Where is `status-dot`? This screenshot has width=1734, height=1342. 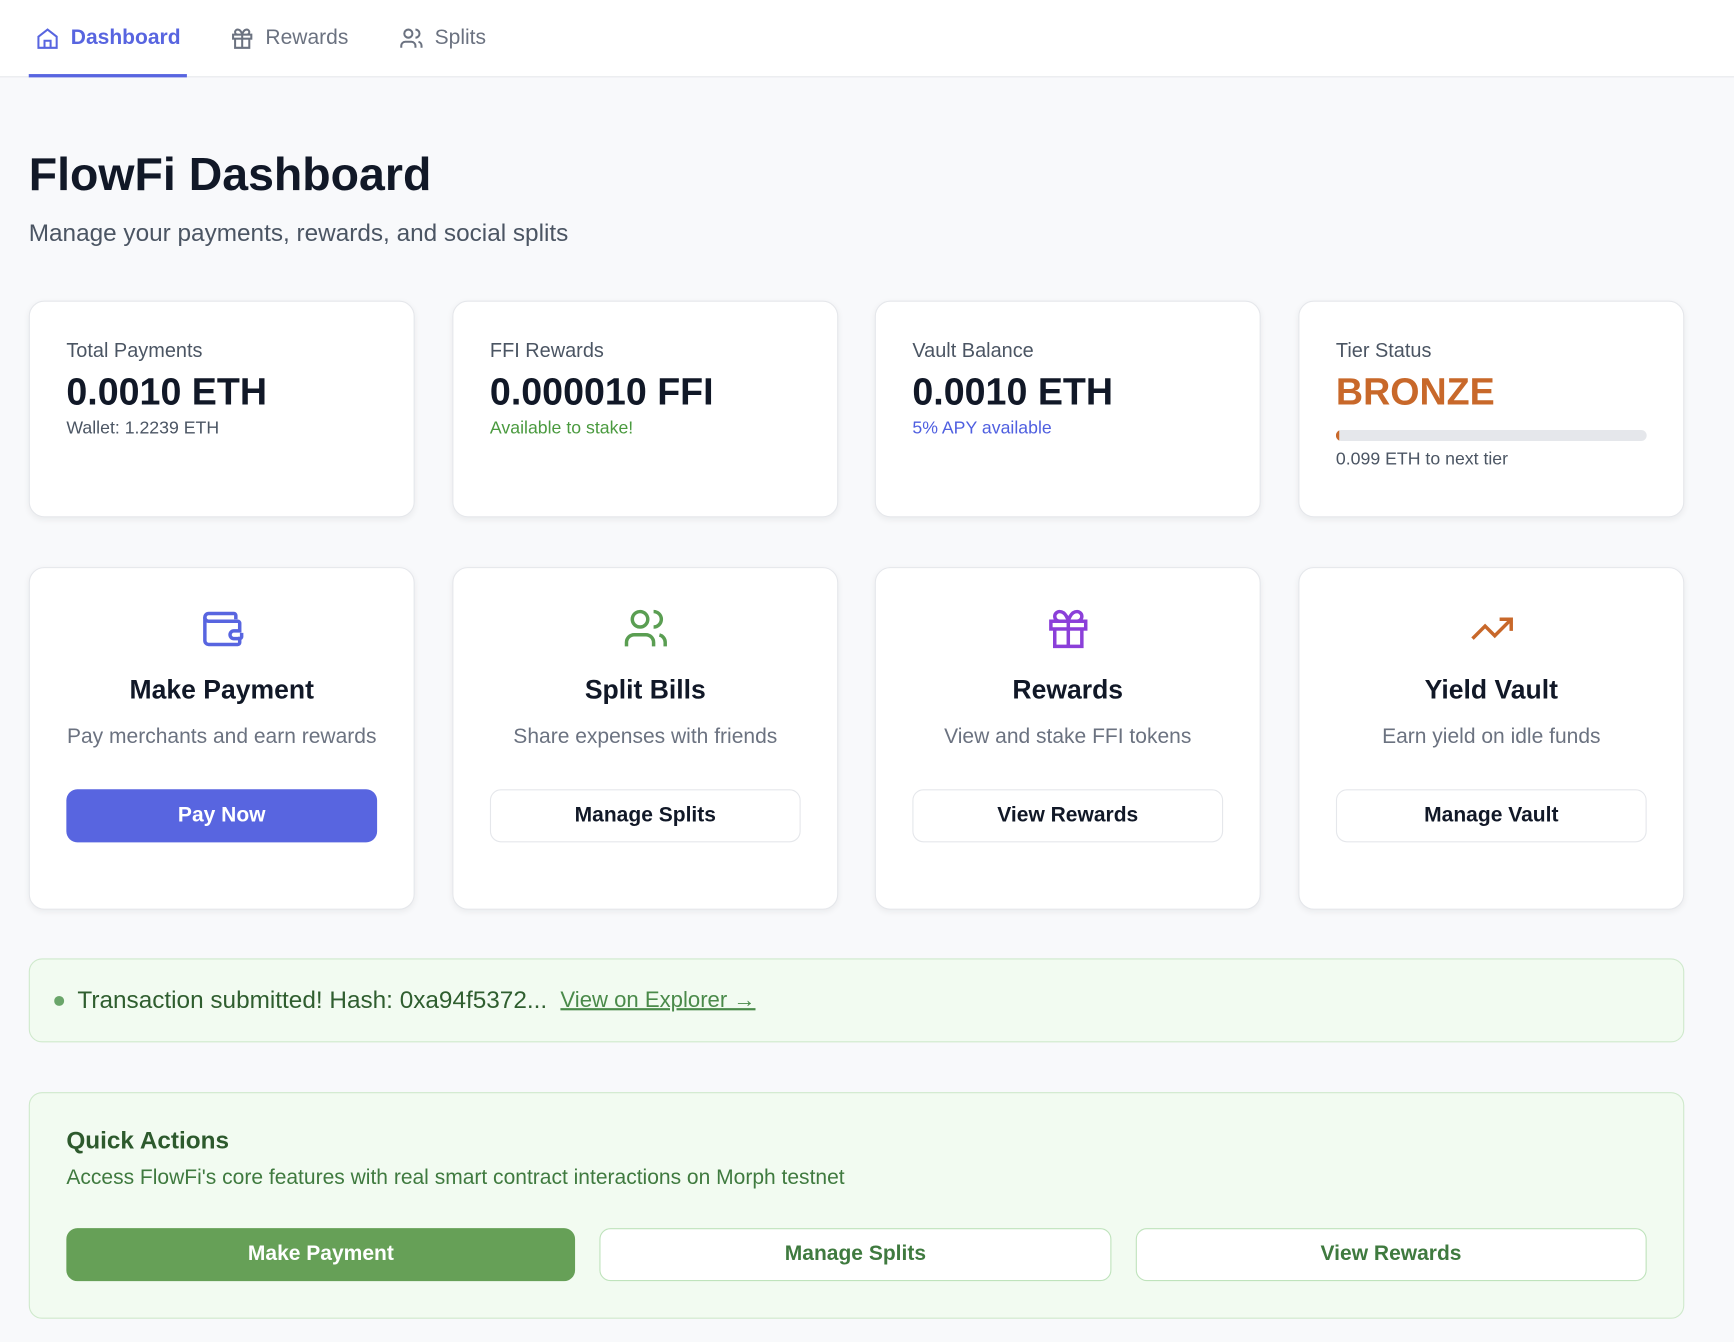
status-dot is located at coordinates (59, 1000).